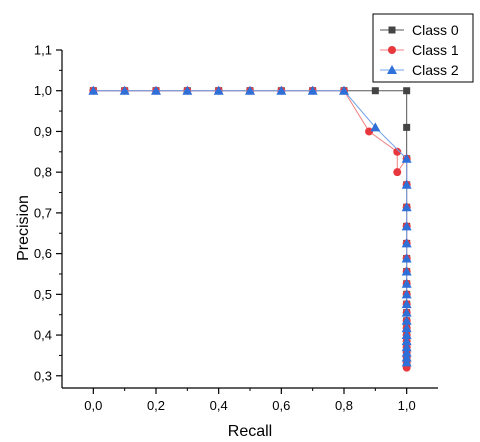 The height and width of the screenshot is (442, 480). Describe the element at coordinates (156, 405) in the screenshot. I see `x-tick-label: 0,2` at that location.